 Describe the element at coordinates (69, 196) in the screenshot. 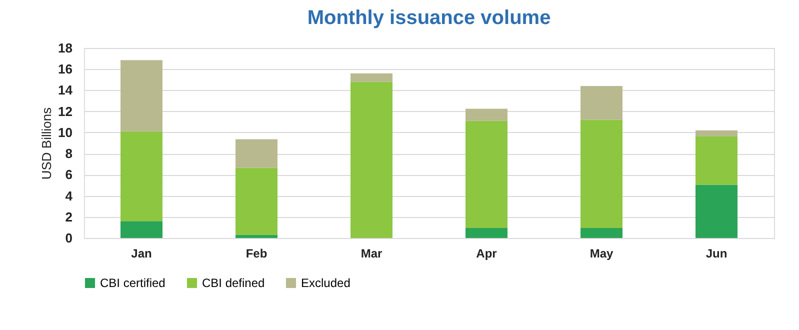

I see `y-tick-label: 4` at that location.